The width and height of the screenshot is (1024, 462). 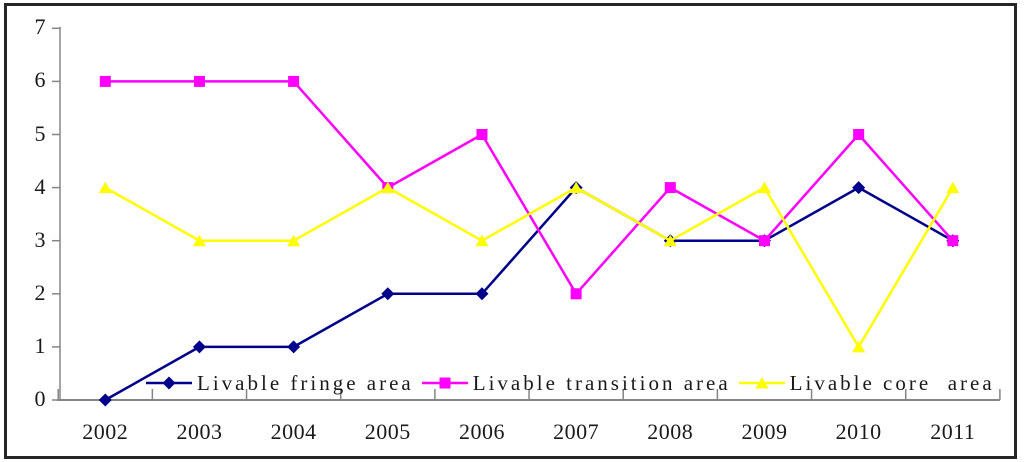 I want to click on x-tick-label: 2003, so click(x=199, y=431).